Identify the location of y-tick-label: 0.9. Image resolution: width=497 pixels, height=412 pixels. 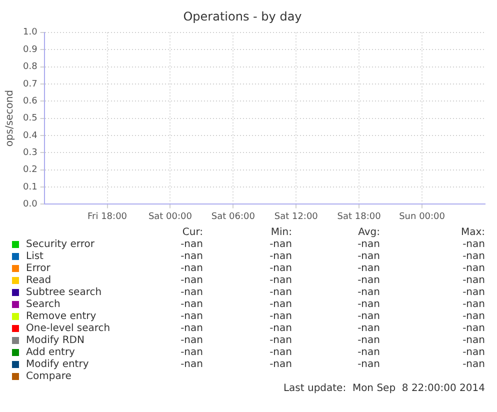
(30, 49).